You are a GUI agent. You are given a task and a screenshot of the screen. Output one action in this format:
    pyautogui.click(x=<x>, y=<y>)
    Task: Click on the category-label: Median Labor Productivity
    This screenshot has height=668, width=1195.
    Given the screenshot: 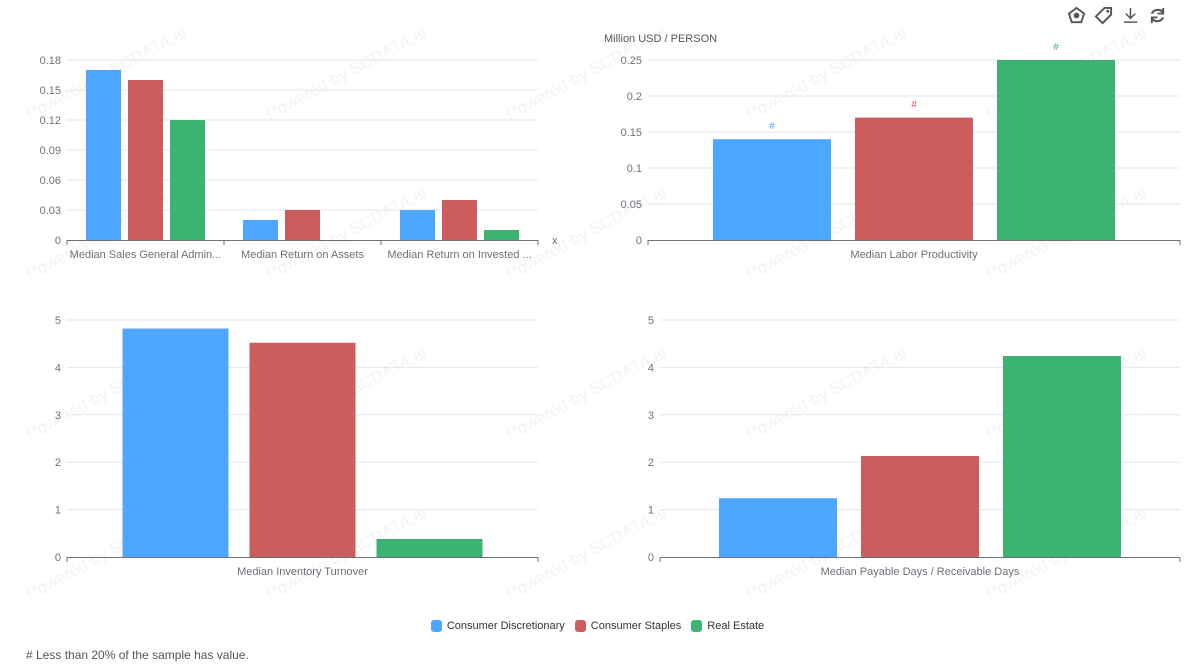 What is the action you would take?
    pyautogui.click(x=914, y=255)
    